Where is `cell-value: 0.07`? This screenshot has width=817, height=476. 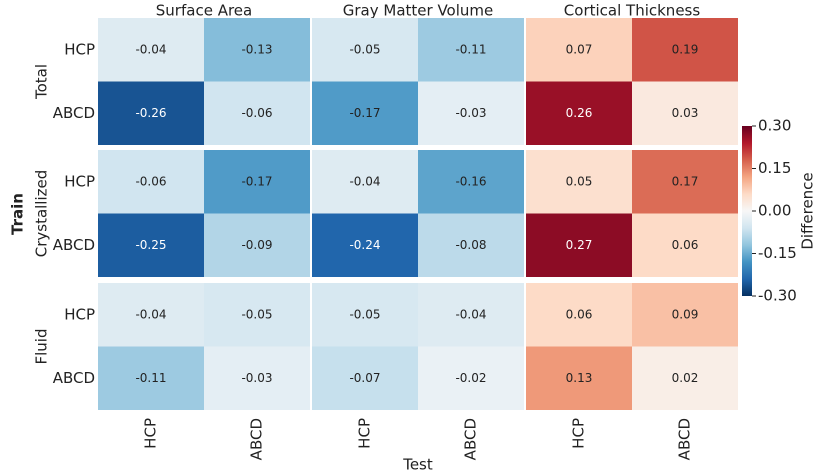 cell-value: 0.07 is located at coordinates (579, 49).